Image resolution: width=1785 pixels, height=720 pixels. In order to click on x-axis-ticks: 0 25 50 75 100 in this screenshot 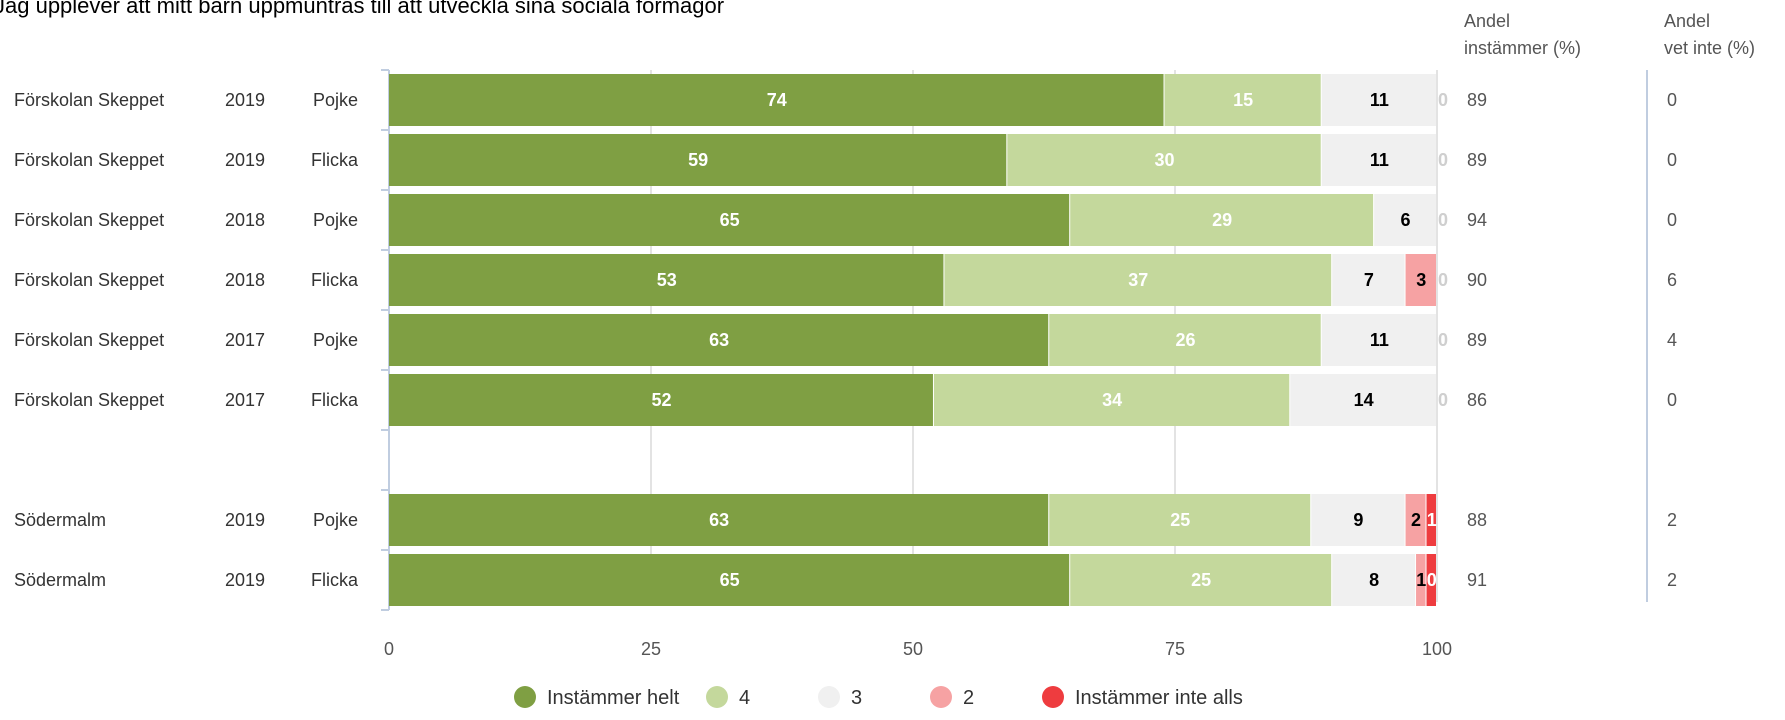, I will do `click(918, 649)`.